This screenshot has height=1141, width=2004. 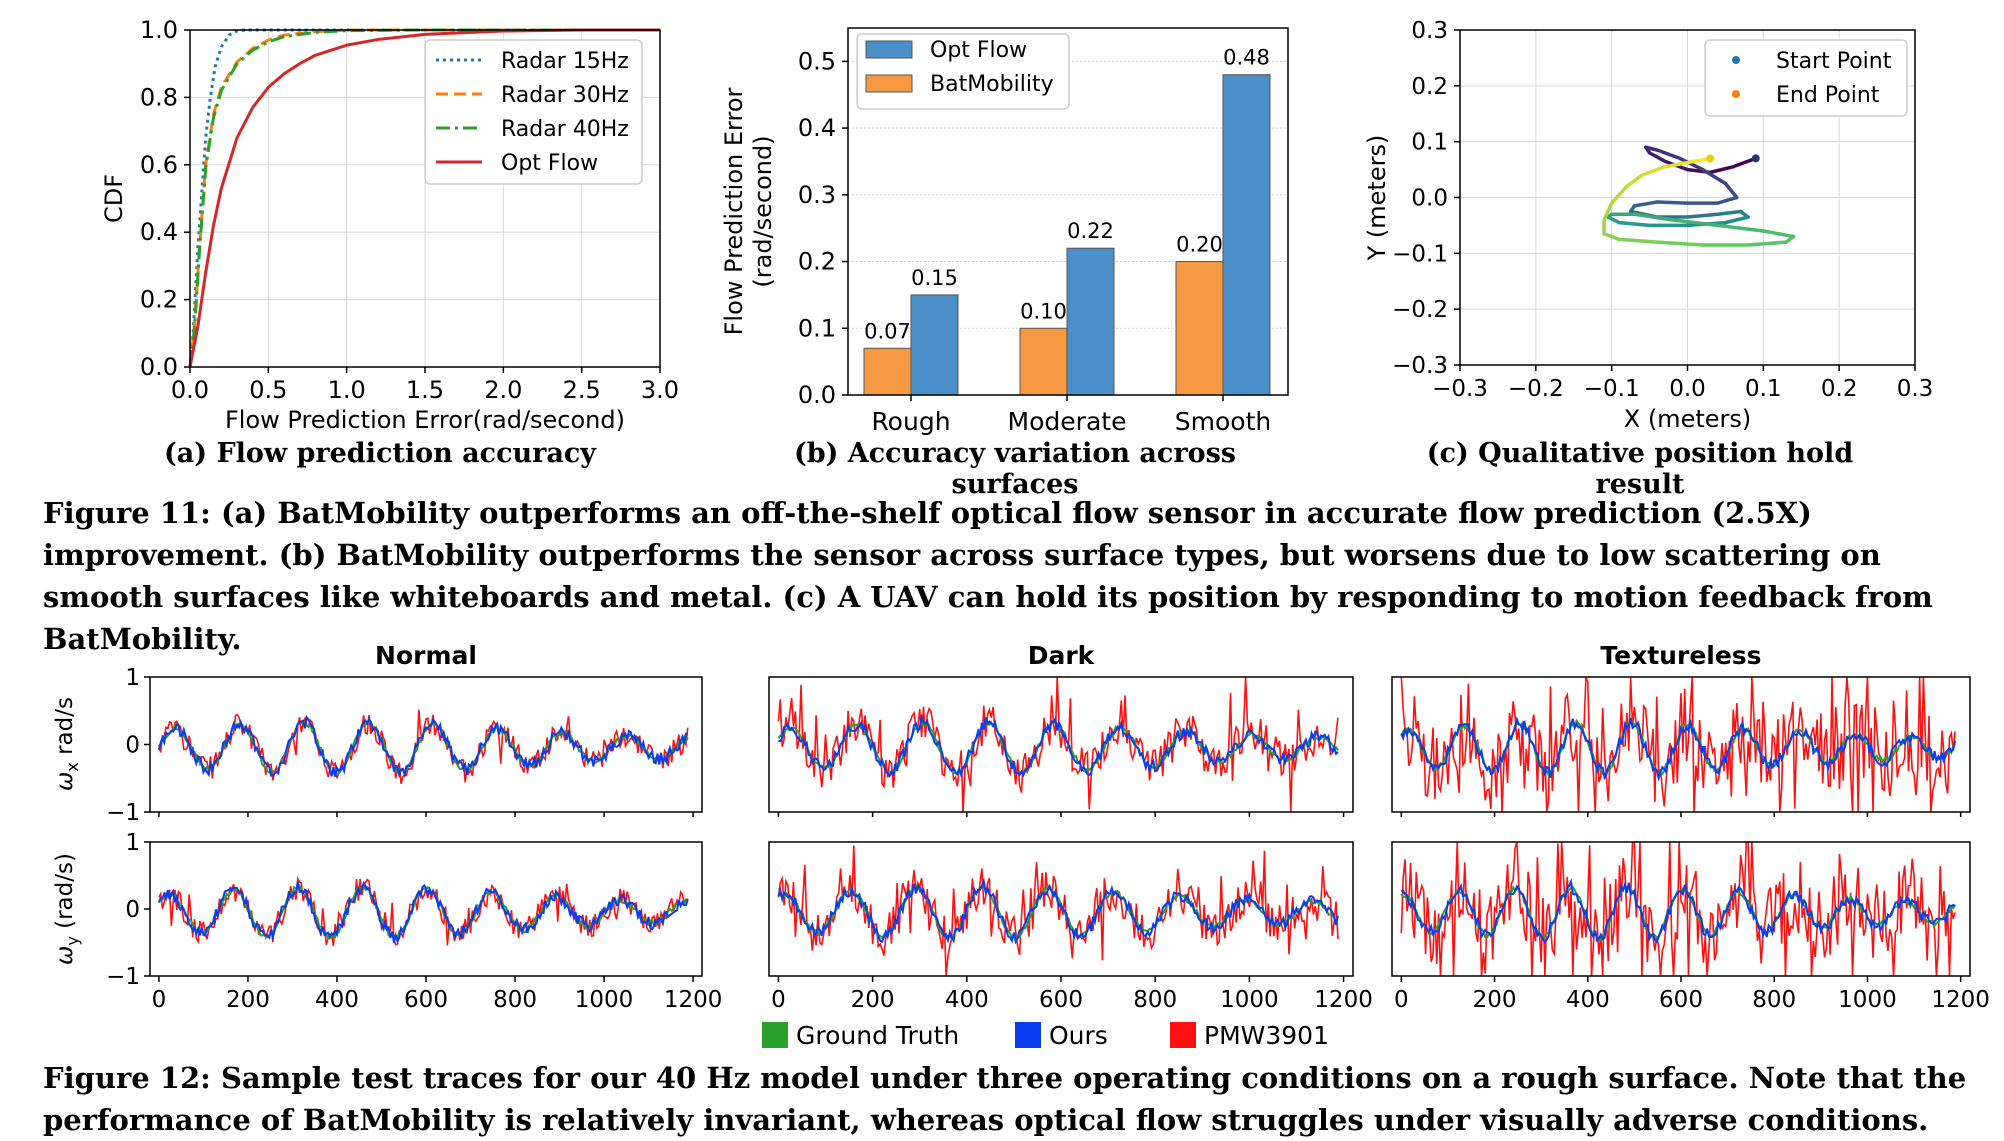 I want to click on y-tick-label: 1.0, so click(x=159, y=30).